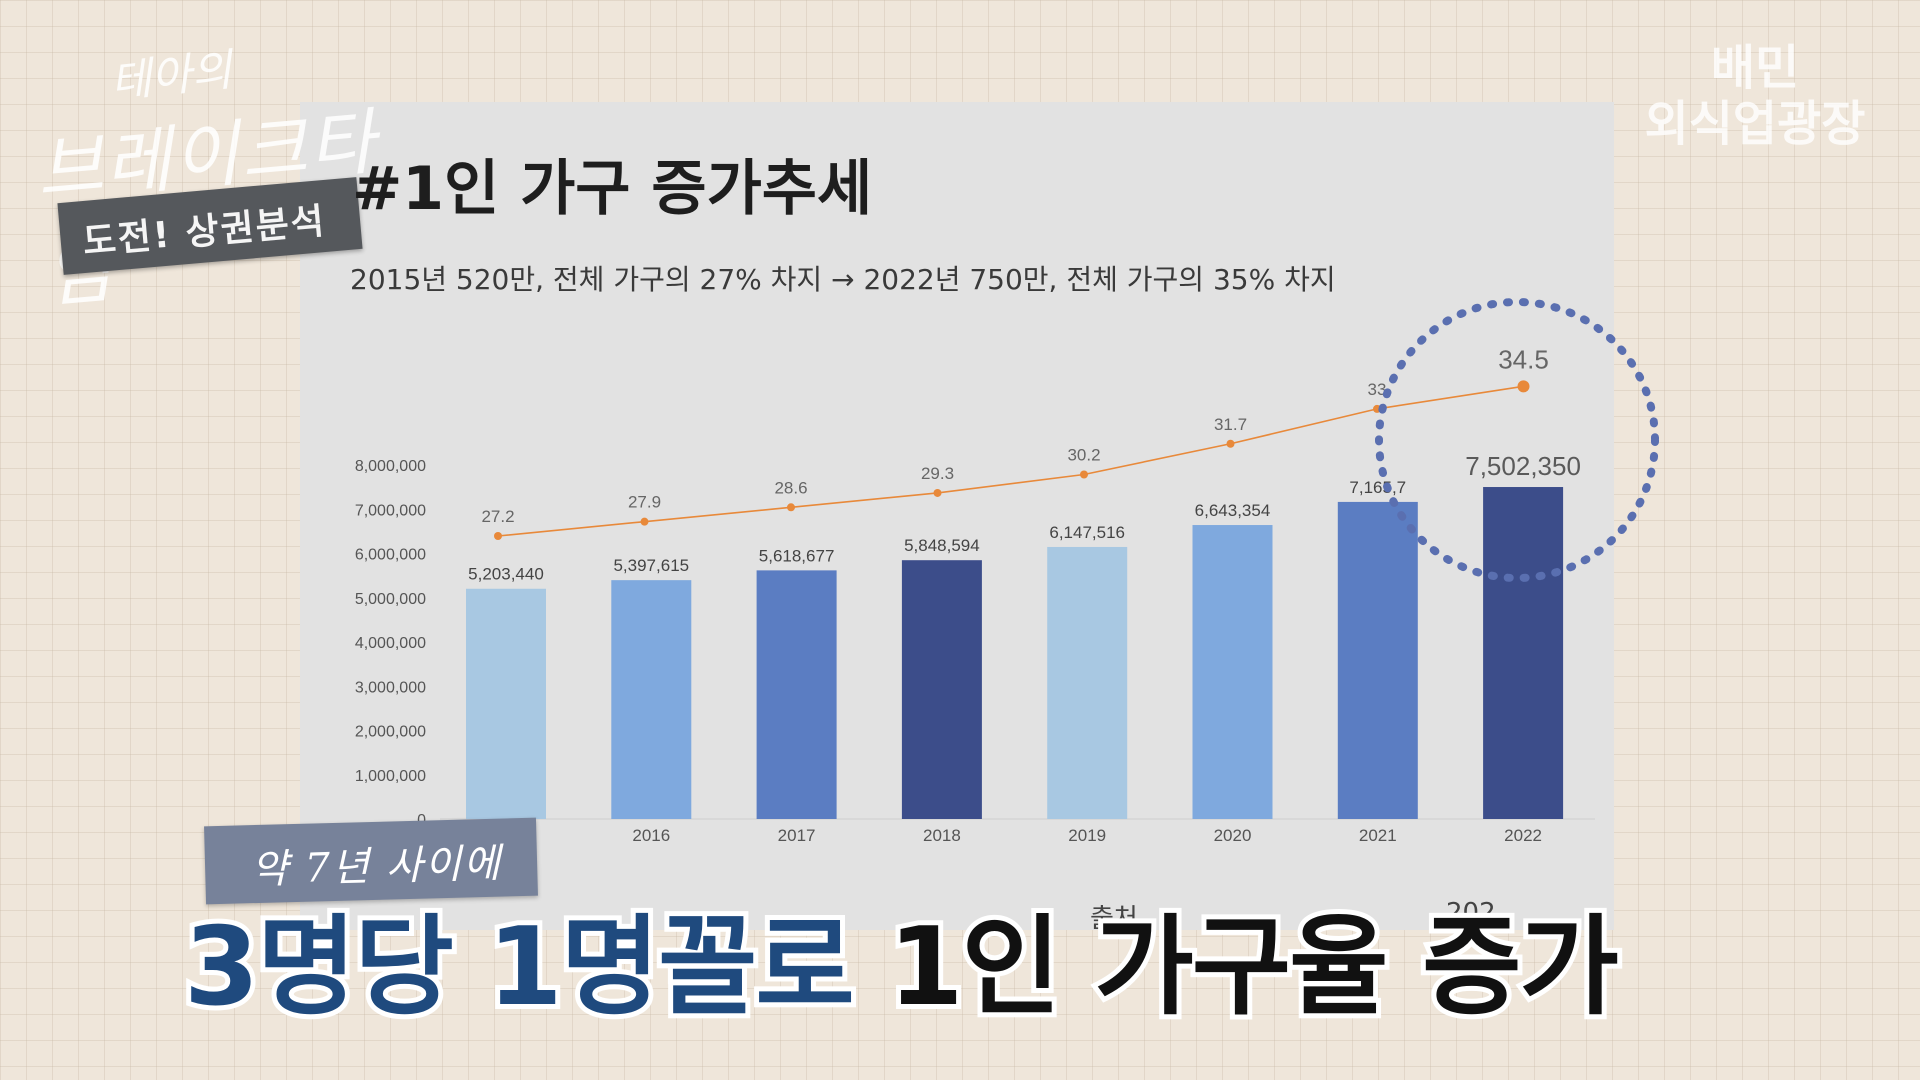 This screenshot has width=1920, height=1080. Describe the element at coordinates (1010, 461) in the screenshot. I see `percent-line` at that location.